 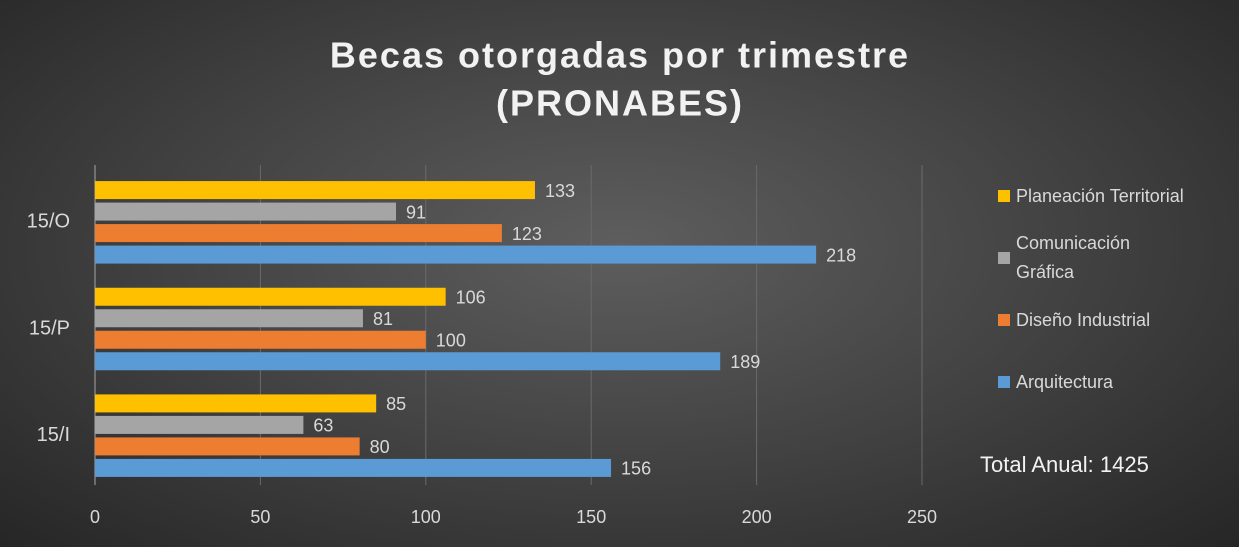 I want to click on annotation: Total Anual: 1425, so click(x=1064, y=464).